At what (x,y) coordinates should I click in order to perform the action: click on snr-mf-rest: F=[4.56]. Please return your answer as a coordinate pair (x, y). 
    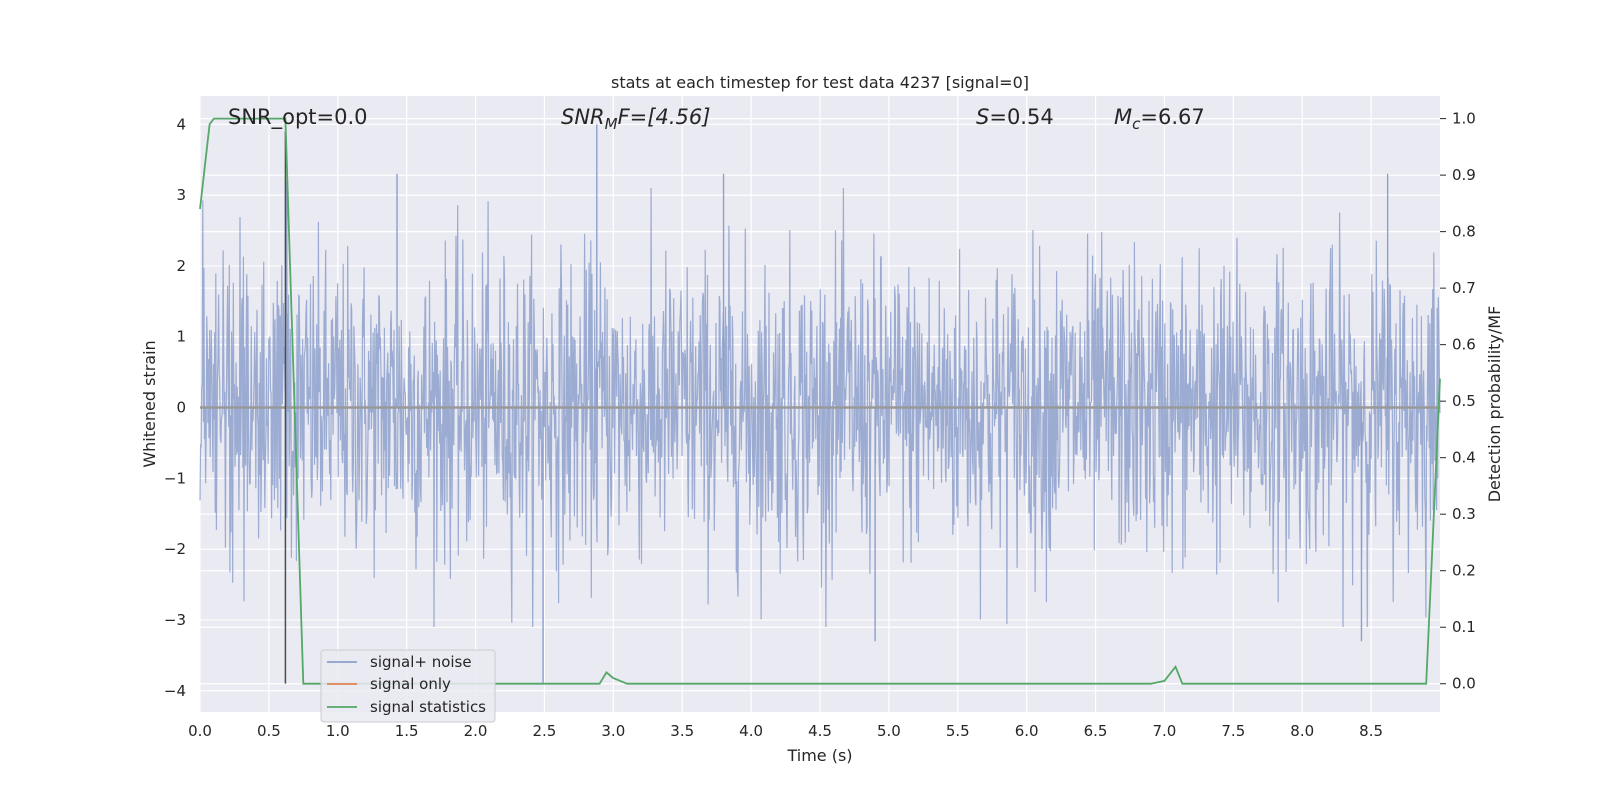
    Looking at the image, I should click on (664, 117).